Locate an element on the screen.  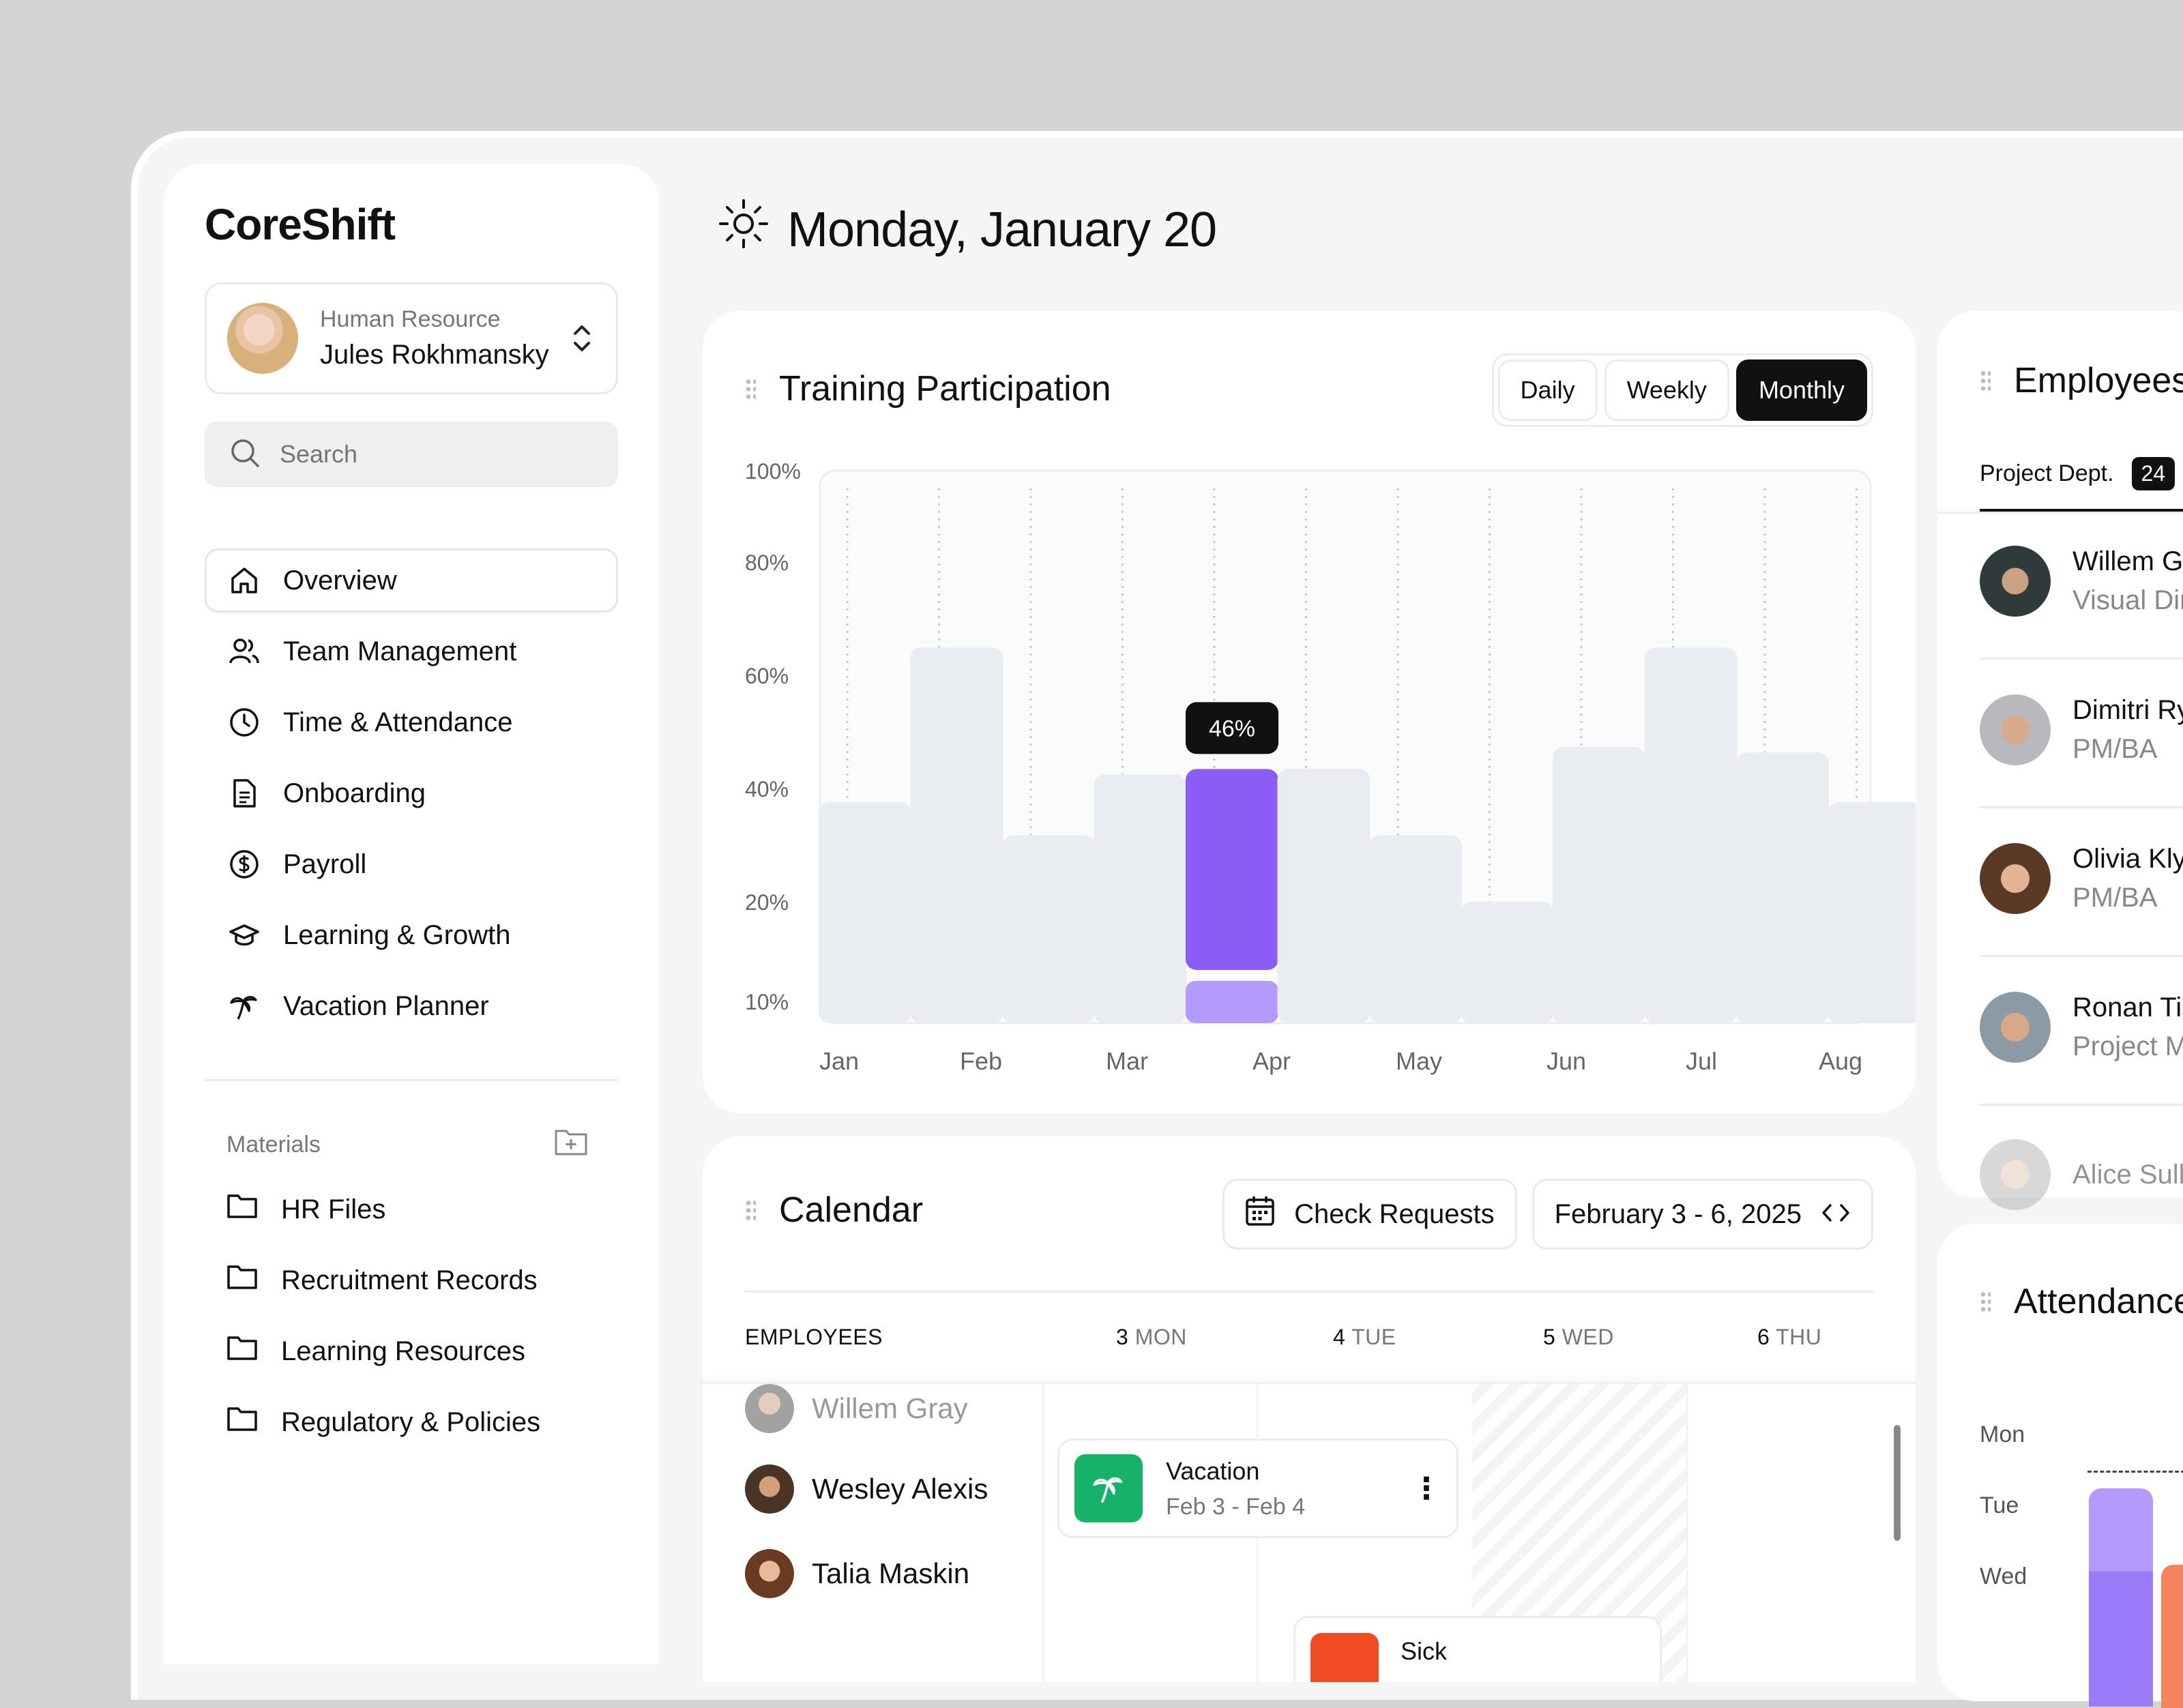
y-tick-label: 10% is located at coordinates (767, 1002).